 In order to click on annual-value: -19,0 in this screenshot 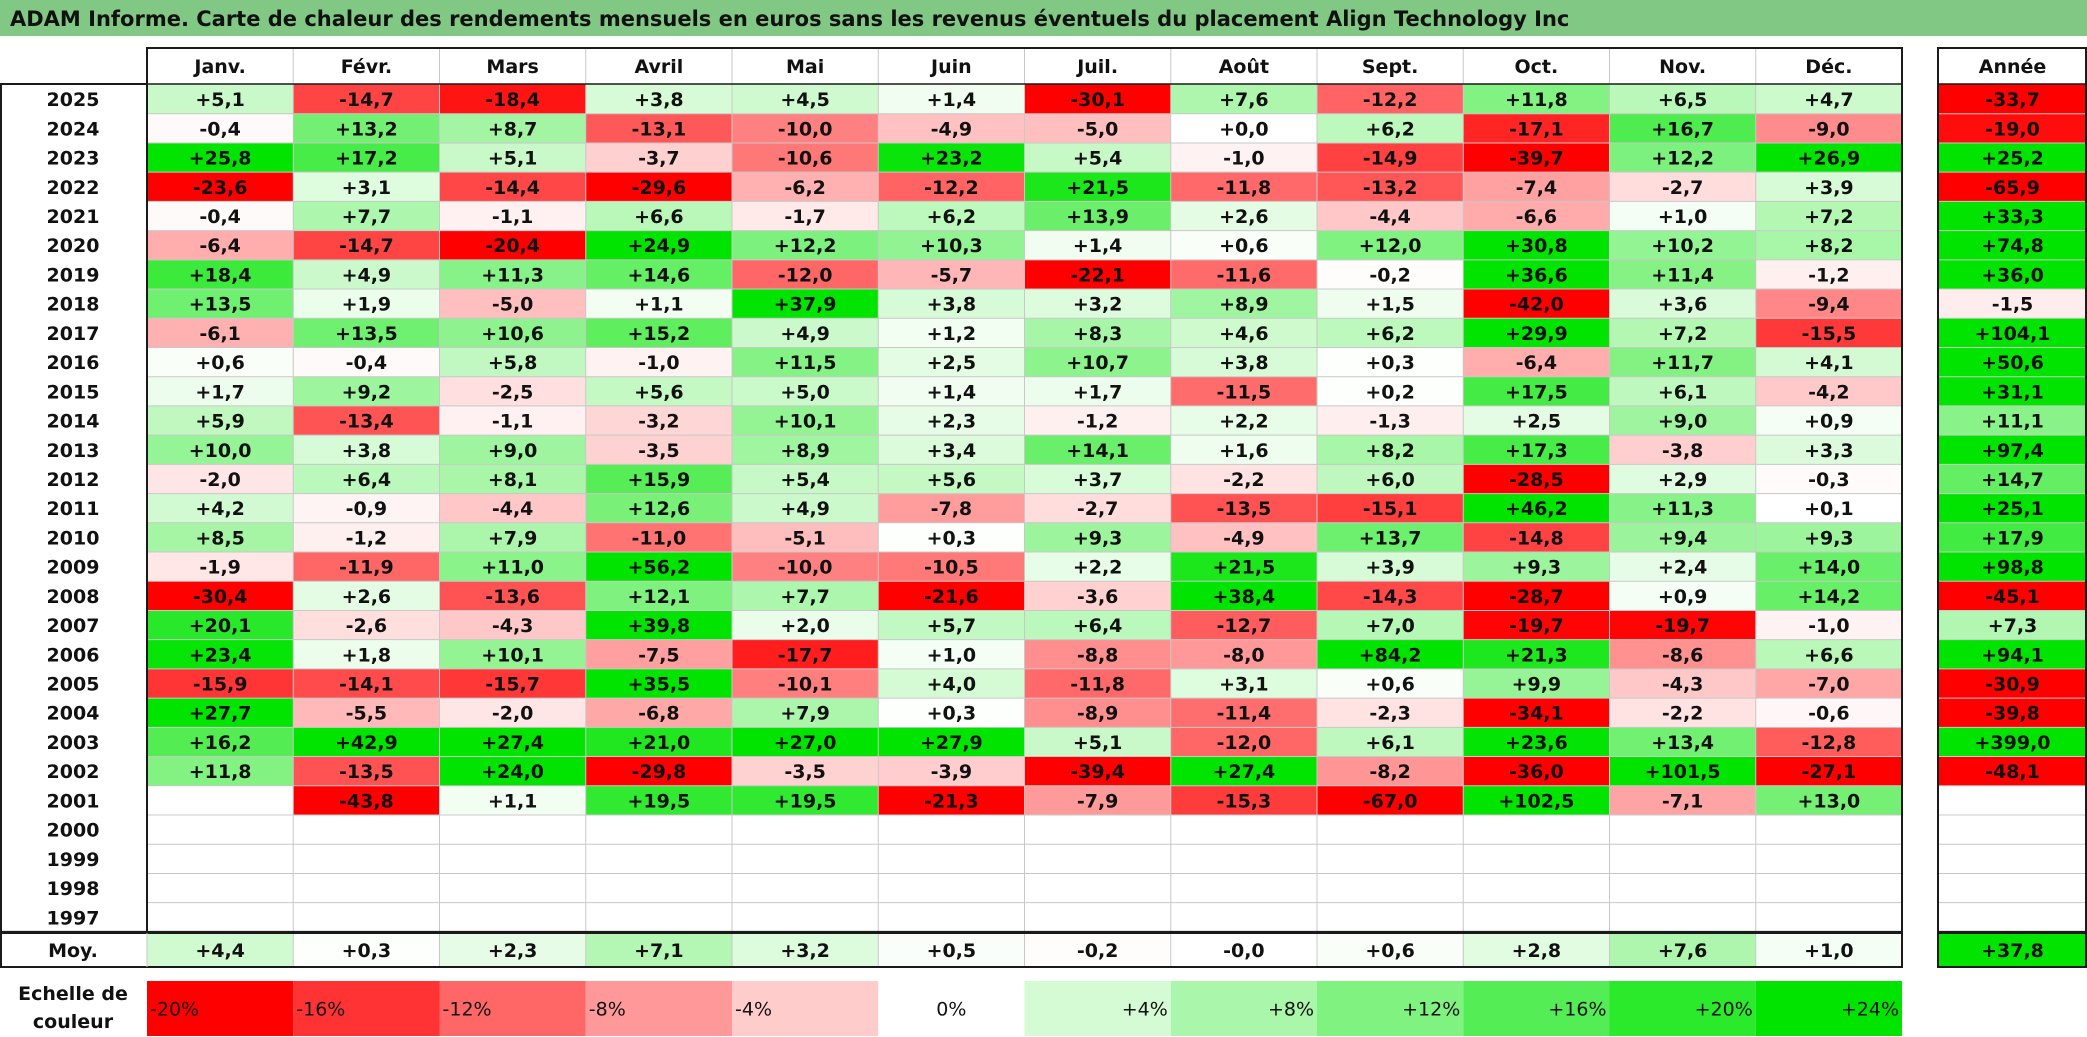, I will do `click(2012, 129)`.